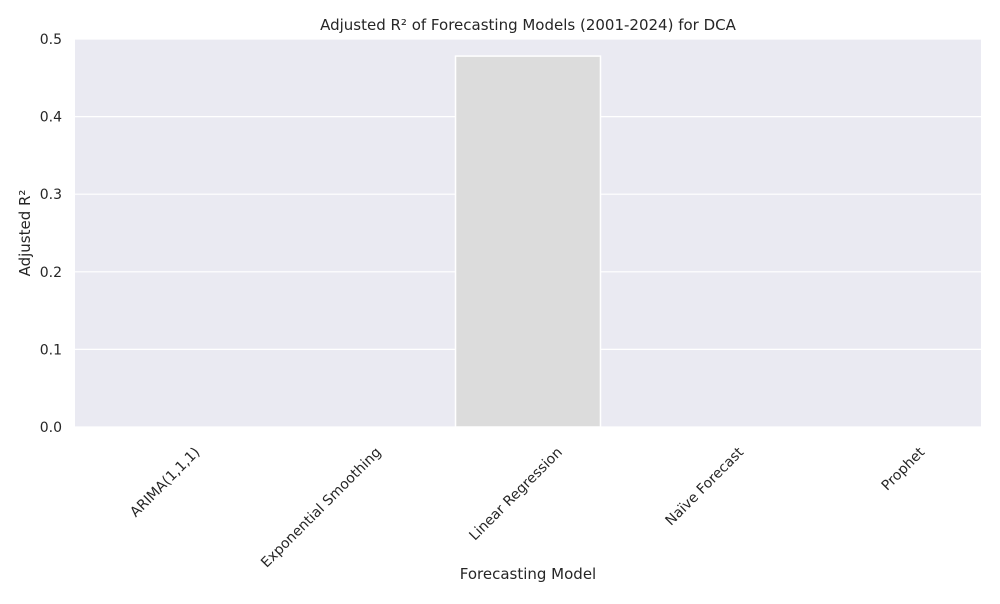 The image size is (1000, 604). I want to click on y-axis-label: Adjusted R², so click(25, 233).